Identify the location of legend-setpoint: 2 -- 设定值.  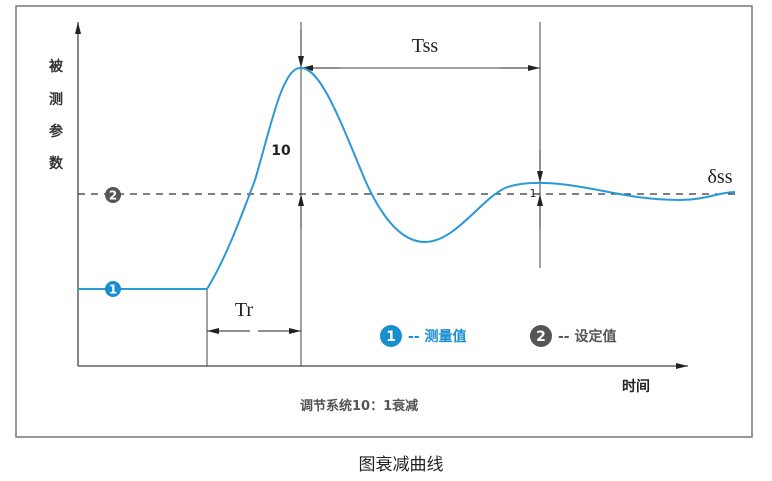
(573, 336).